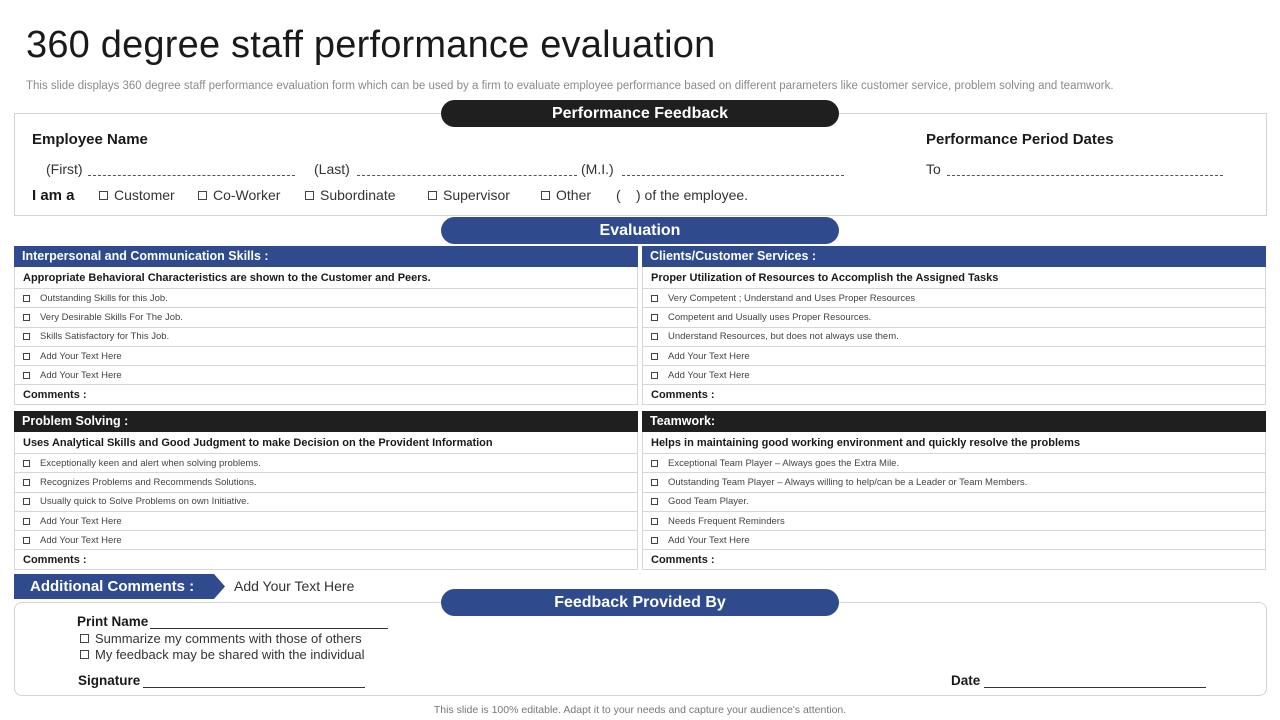  What do you see at coordinates (191, 175) in the screenshot?
I see `first-name-field` at bounding box center [191, 175].